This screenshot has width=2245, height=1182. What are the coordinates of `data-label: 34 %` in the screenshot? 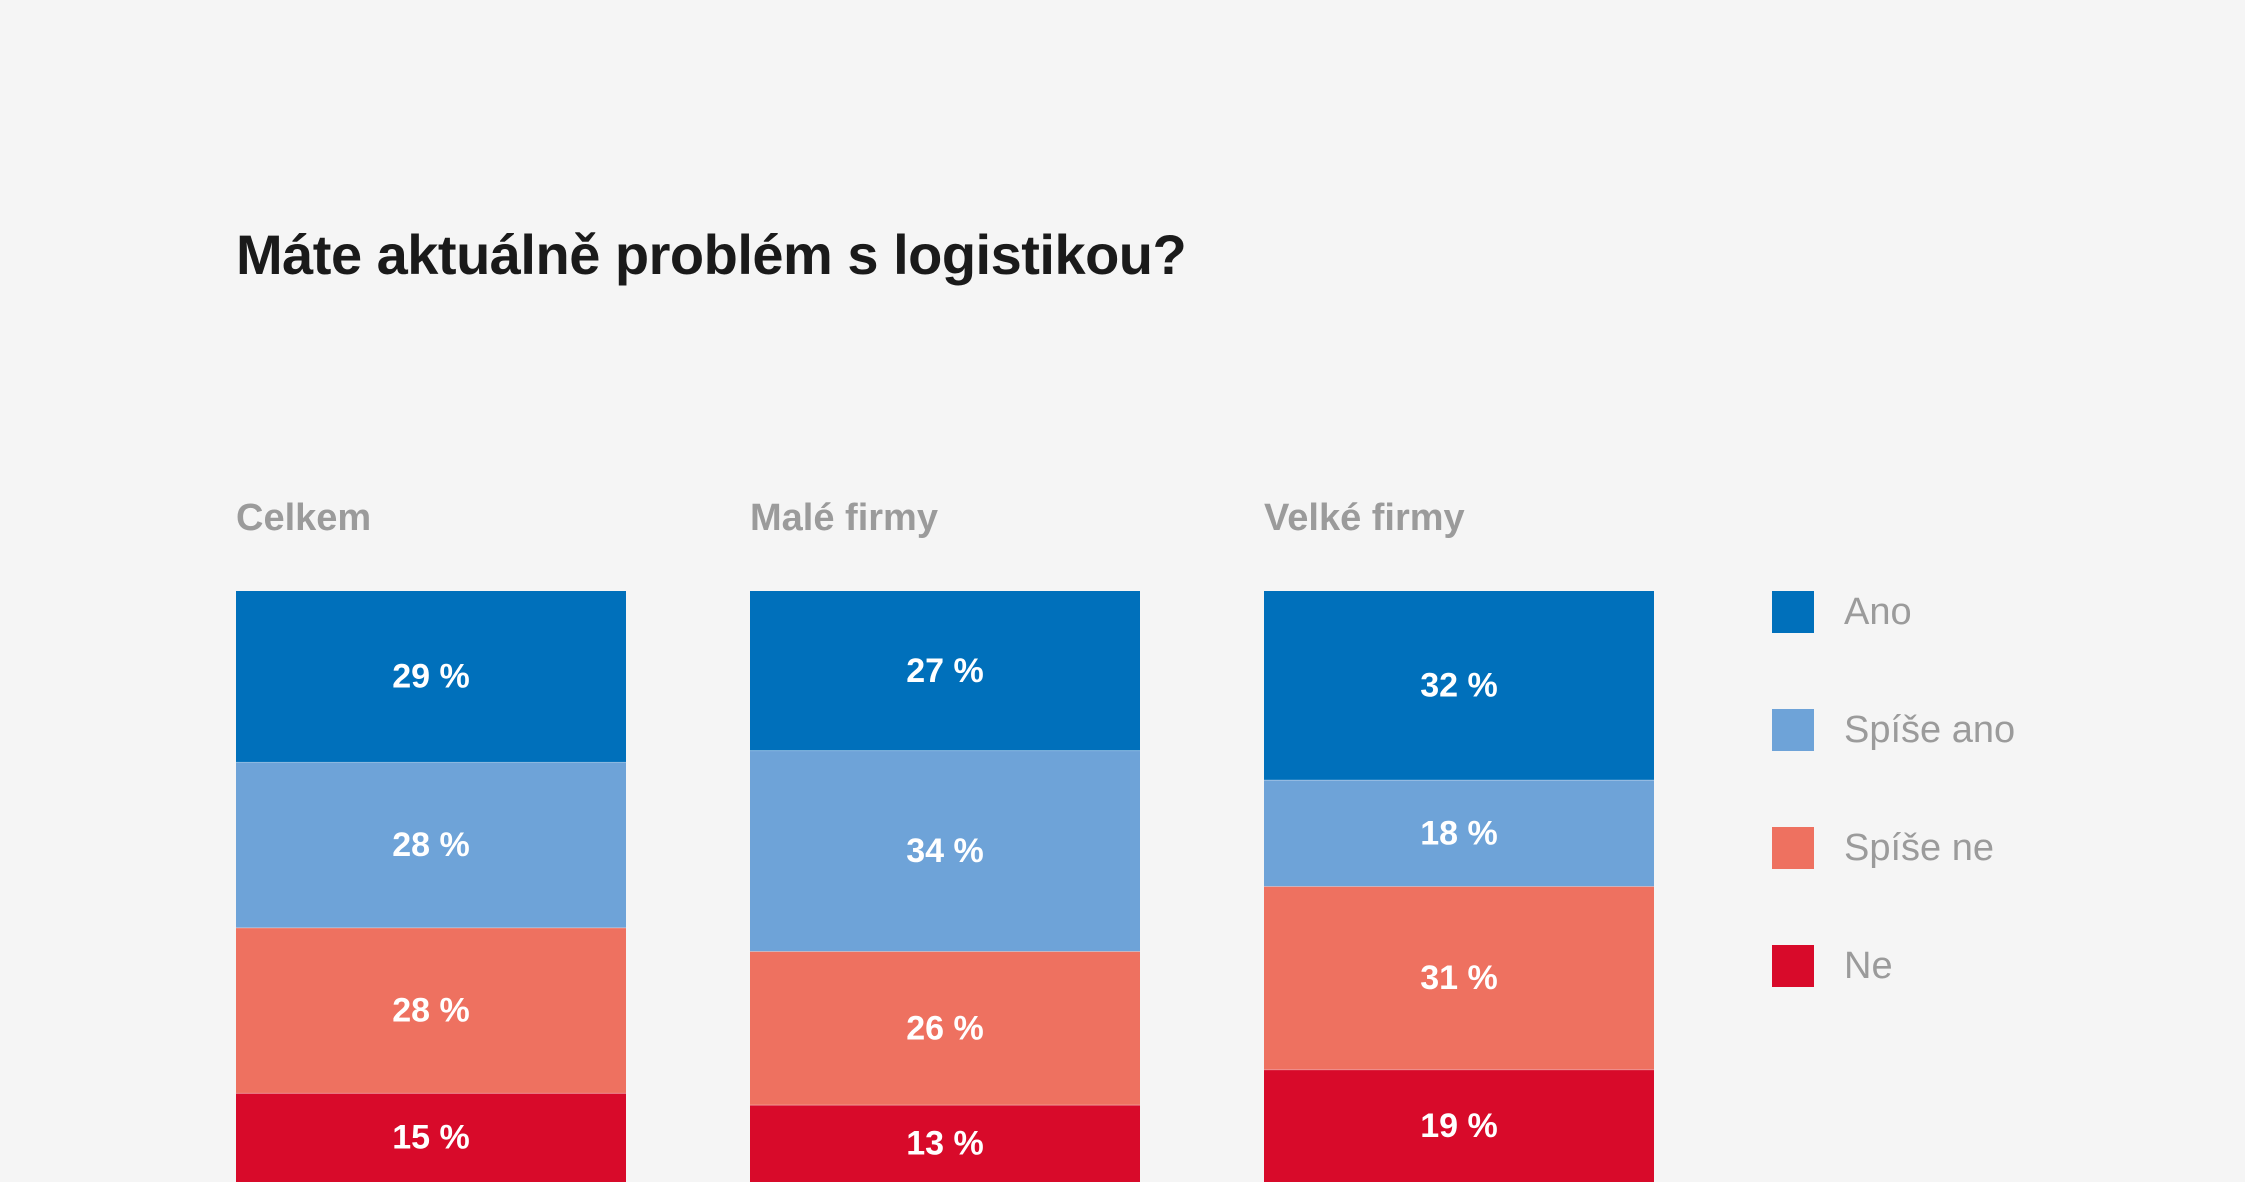 It's located at (945, 851).